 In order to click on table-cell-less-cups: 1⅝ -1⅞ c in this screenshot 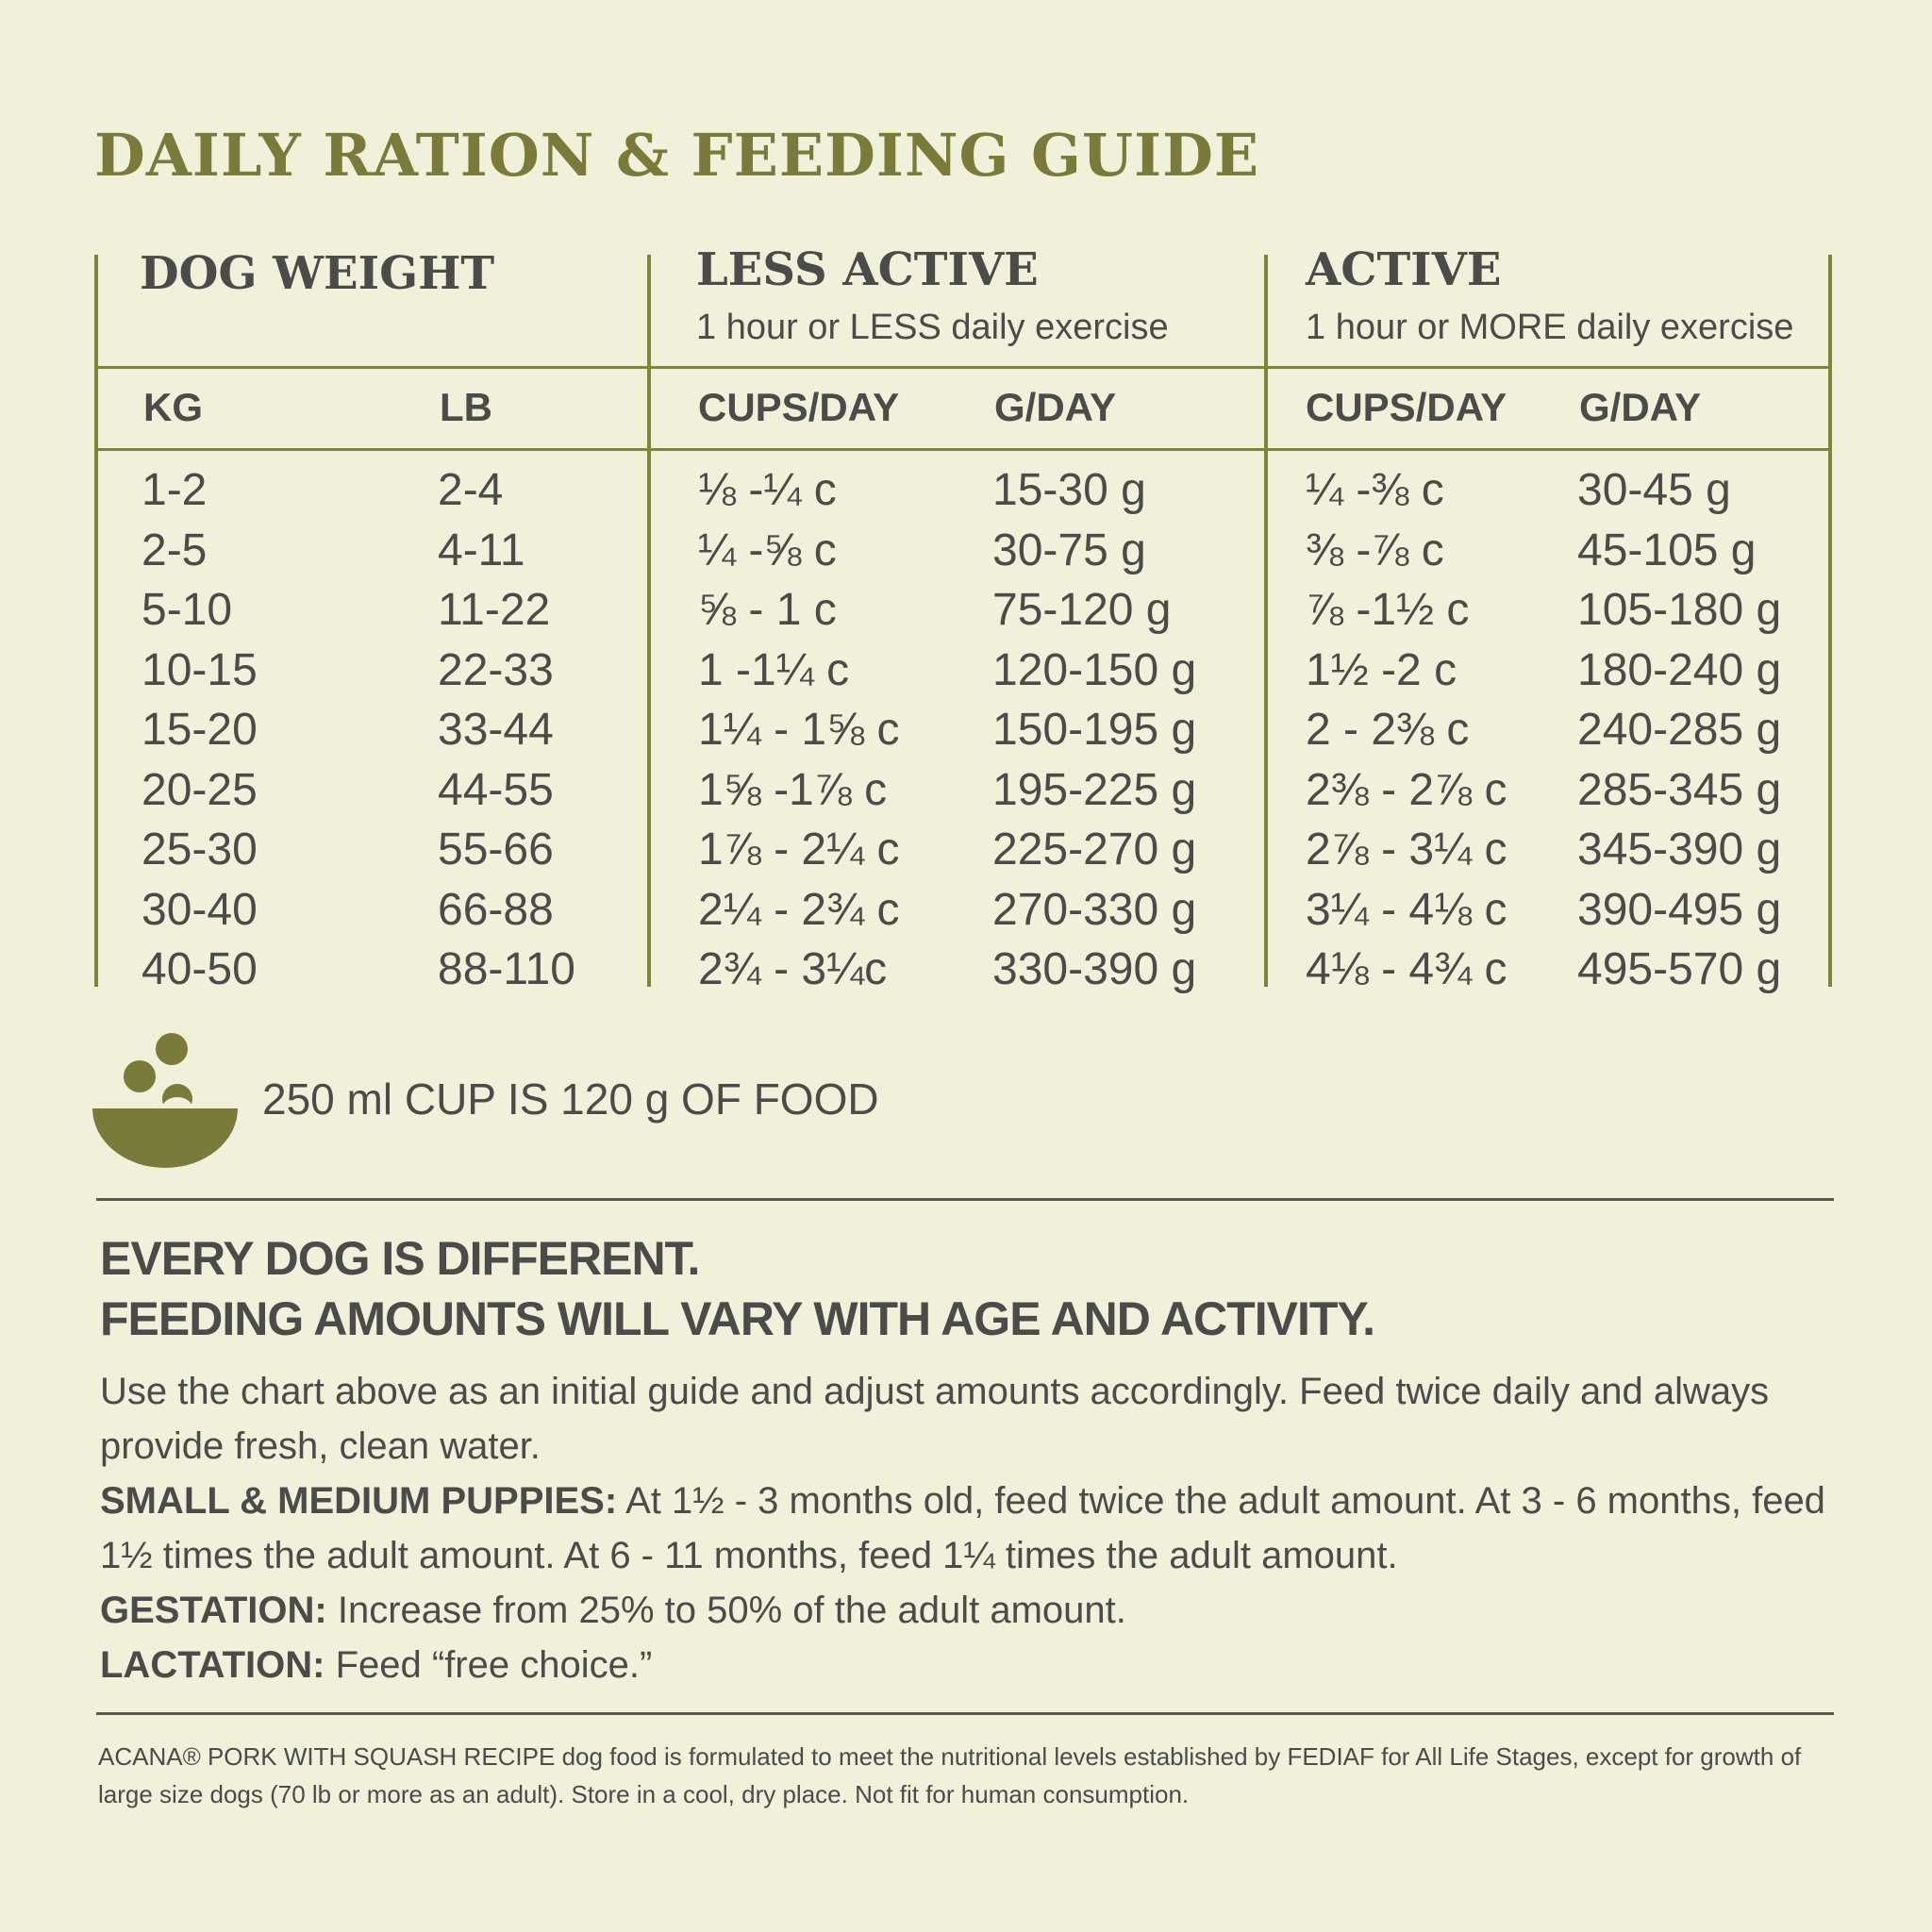, I will do `click(793, 790)`.